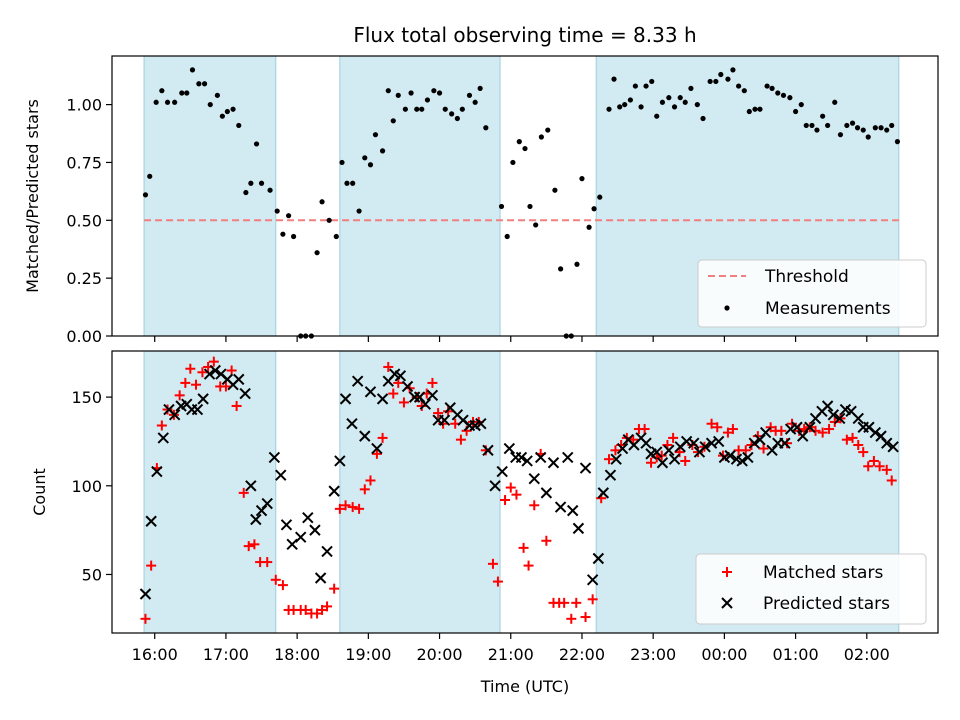 The width and height of the screenshot is (960, 720). I want to click on y-tick-label: 1.00, so click(84, 105).